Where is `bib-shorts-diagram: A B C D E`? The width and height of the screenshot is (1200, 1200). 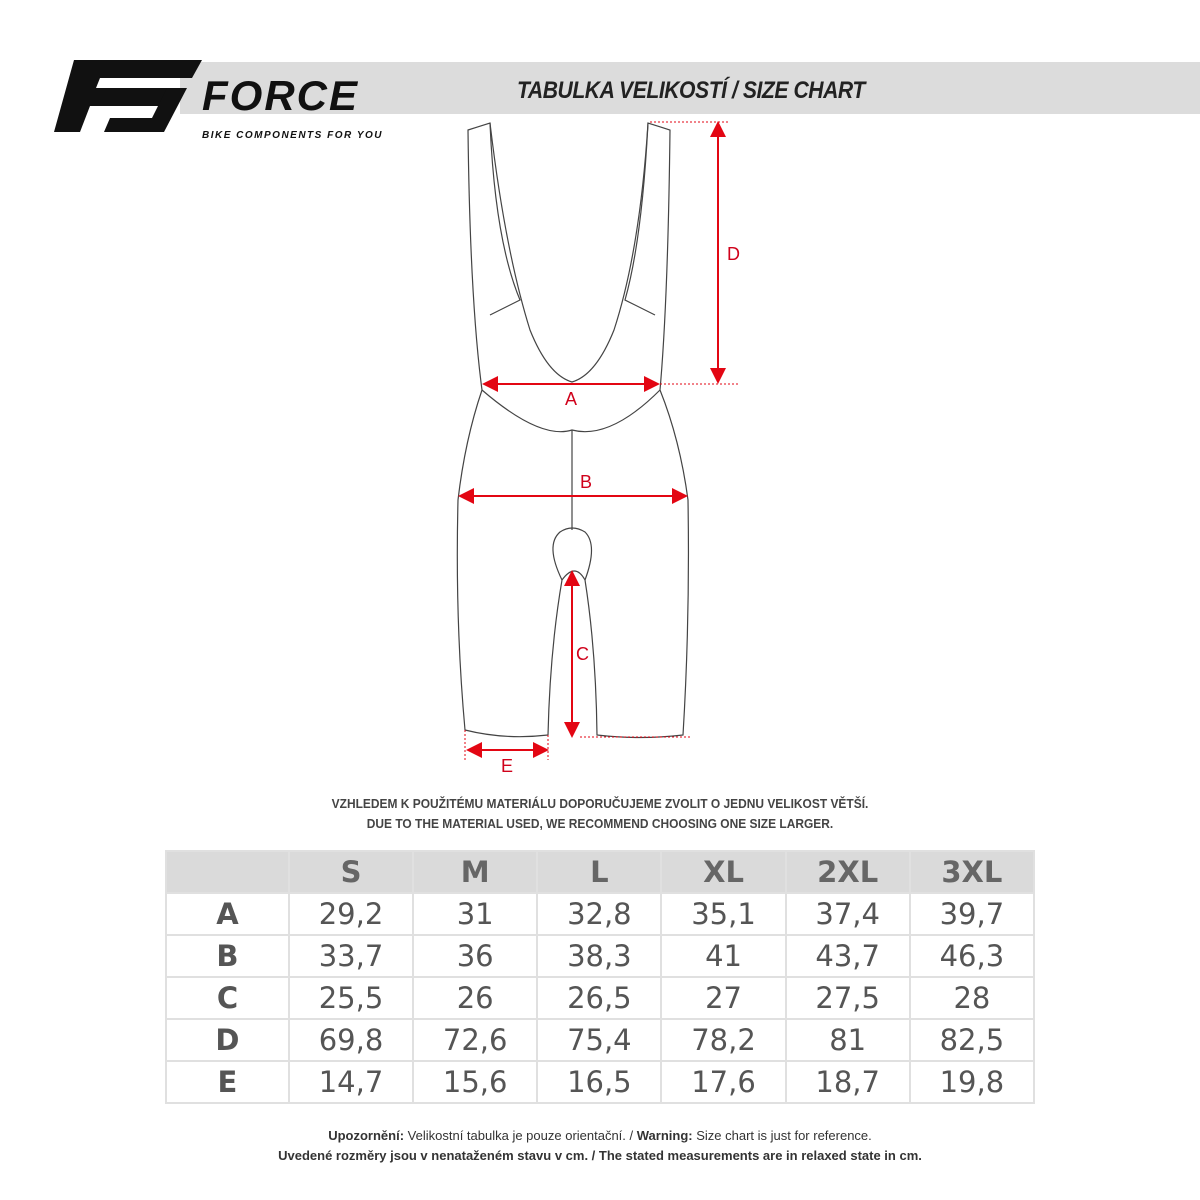 bib-shorts-diagram: A B C D E is located at coordinates (598, 448).